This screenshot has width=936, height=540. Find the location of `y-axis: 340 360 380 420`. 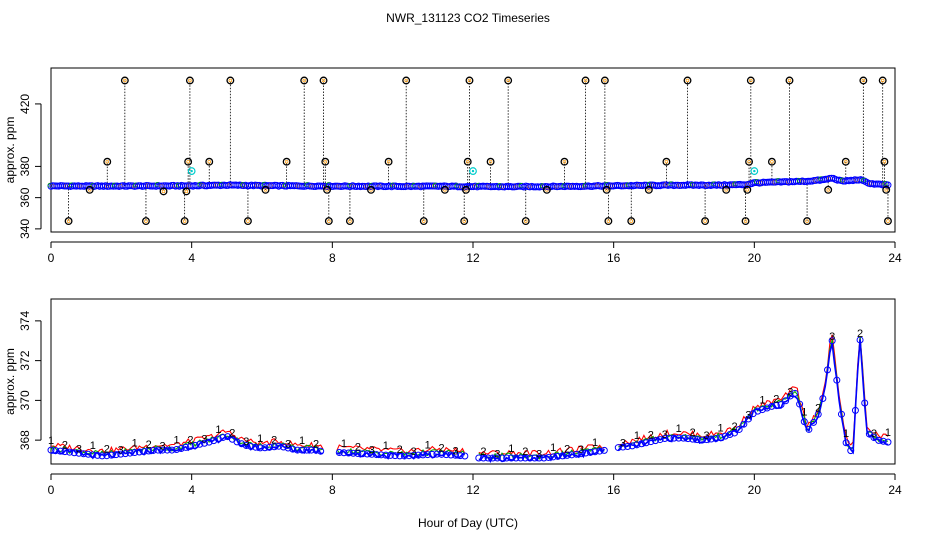

y-axis: 340 360 380 420 is located at coordinates (30, 166).